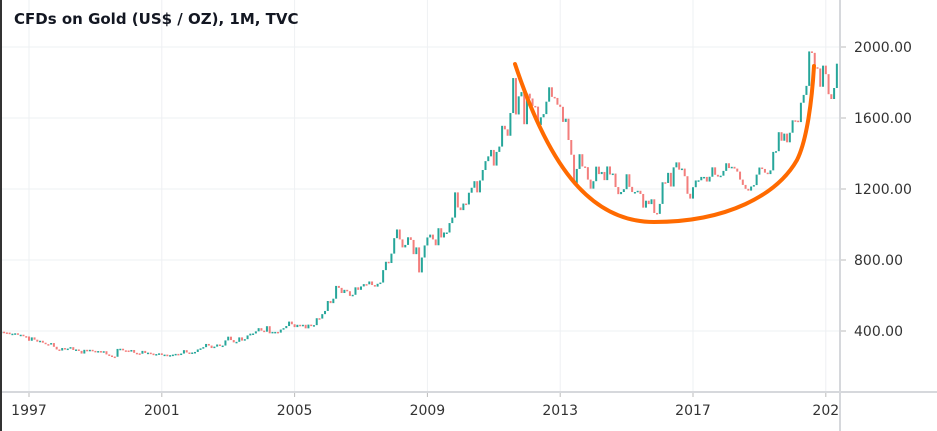 Image resolution: width=937 pixels, height=431 pixels. Describe the element at coordinates (878, 332) in the screenshot. I see `y-tick-label: 400.00` at that location.